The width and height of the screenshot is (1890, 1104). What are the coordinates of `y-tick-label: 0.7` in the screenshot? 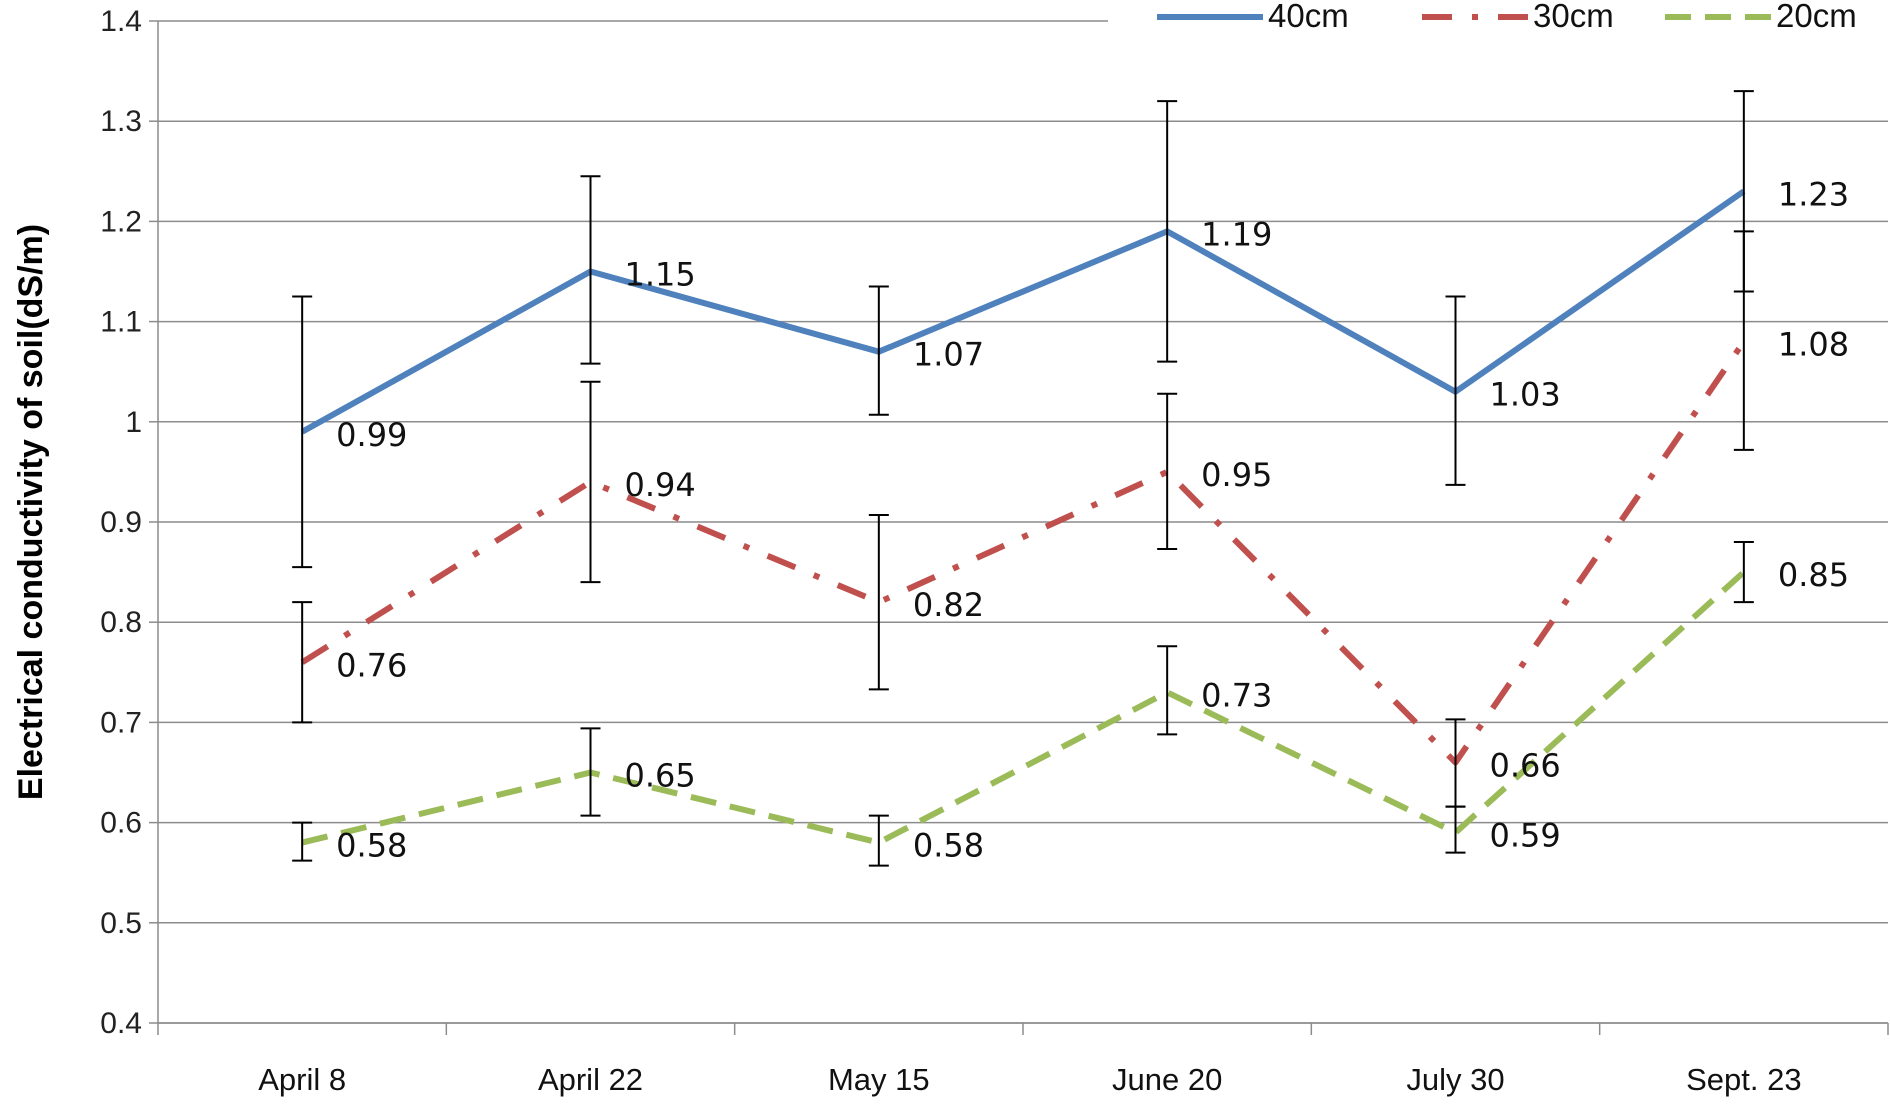 It's located at (121, 722).